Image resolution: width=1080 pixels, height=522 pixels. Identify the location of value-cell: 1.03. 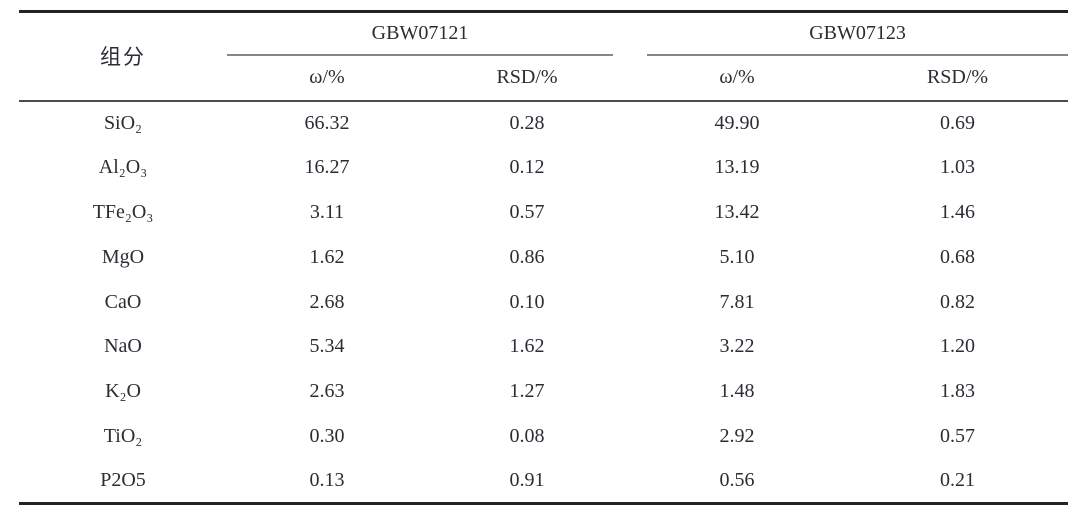
(958, 167).